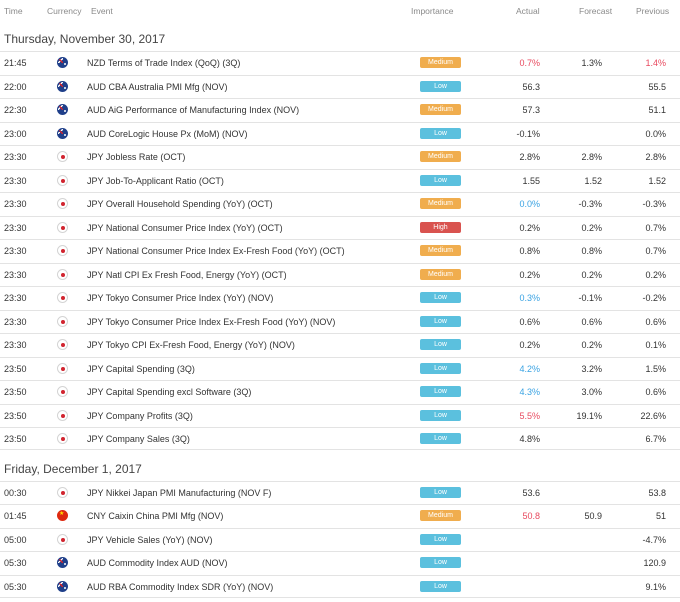 This screenshot has width=680, height=602. What do you see at coordinates (155, 516) in the screenshot?
I see `event-name: CNY Caixin China PMI Mfg (NOV)` at bounding box center [155, 516].